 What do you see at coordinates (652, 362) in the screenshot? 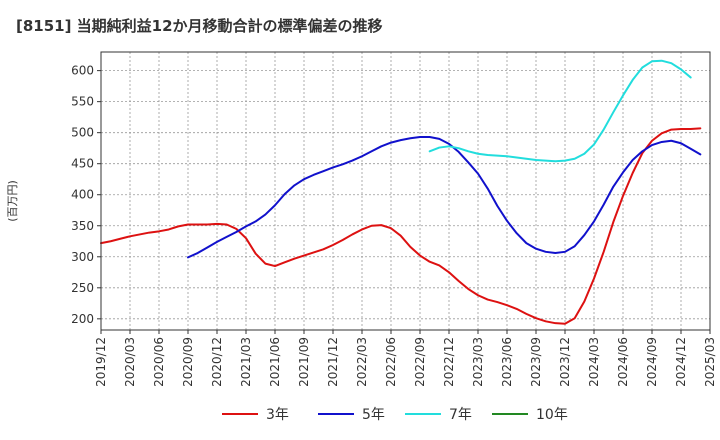
I see `x-tick-label: 2024/09` at bounding box center [652, 362].